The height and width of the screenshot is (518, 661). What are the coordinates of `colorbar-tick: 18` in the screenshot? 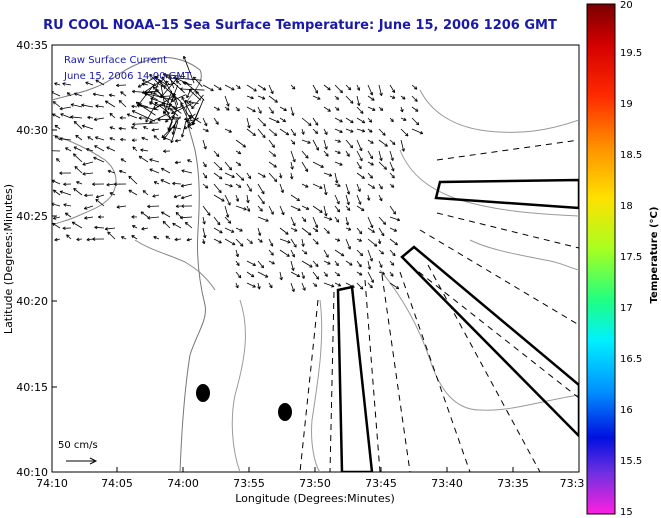 It's located at (626, 206).